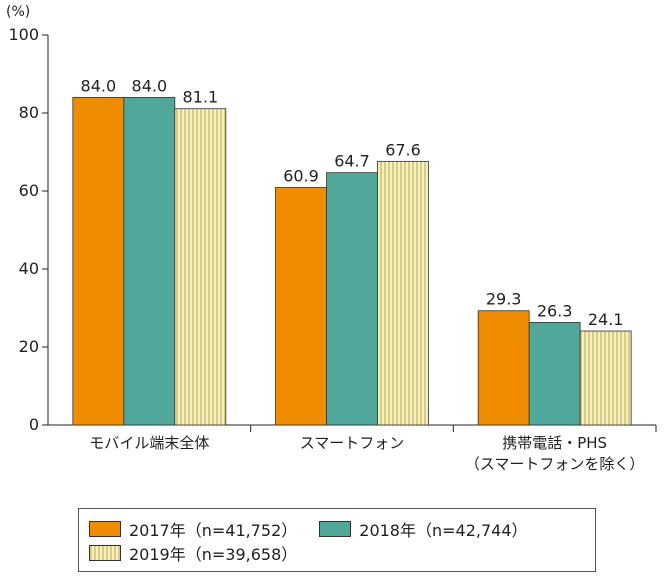 The height and width of the screenshot is (579, 666). I want to click on data-label: 29.3, so click(504, 299).